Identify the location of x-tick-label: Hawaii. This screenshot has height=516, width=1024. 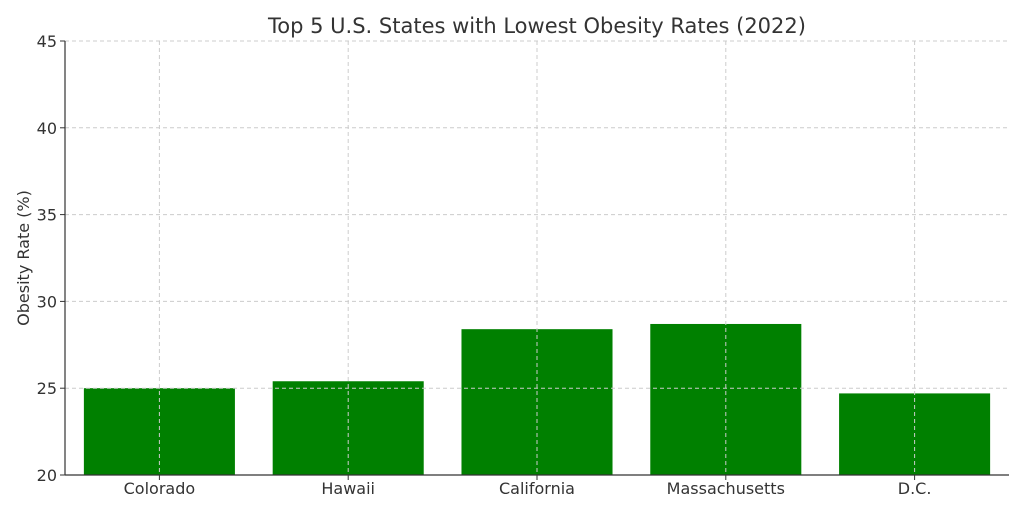
(348, 488).